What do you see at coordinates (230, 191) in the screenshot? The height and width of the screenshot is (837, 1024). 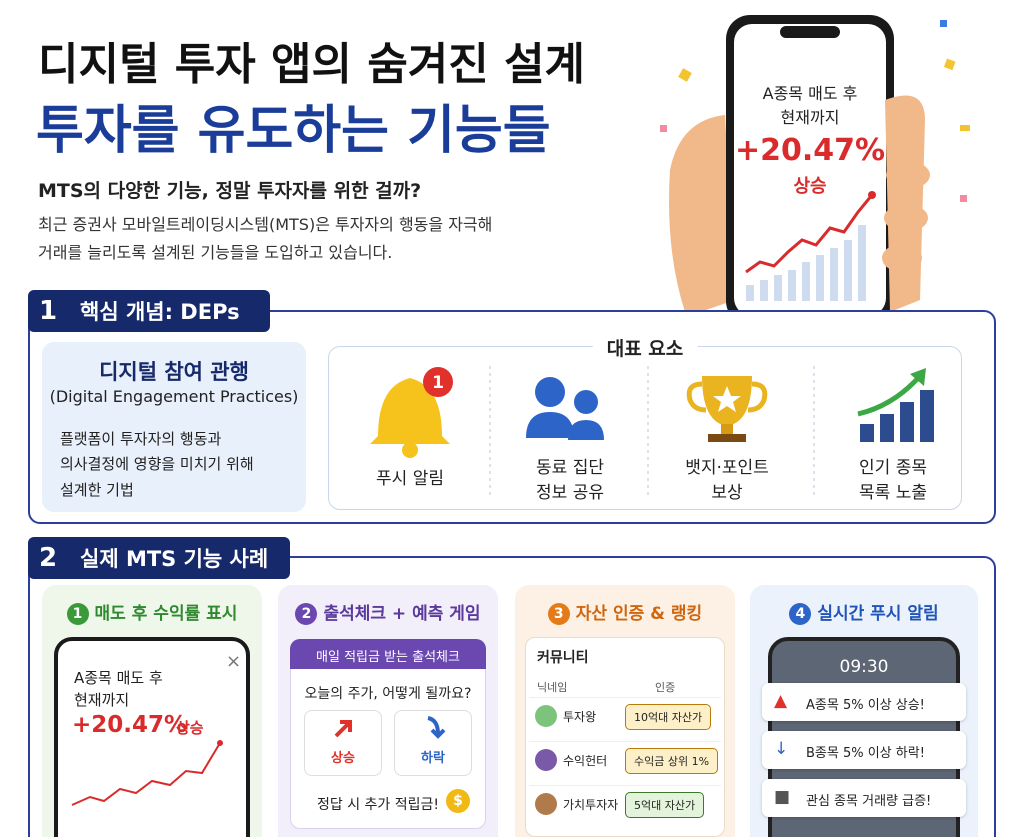 I see `subtitle: MTS의 다양한 기능, 정말 투자자를 위한 걸까?` at bounding box center [230, 191].